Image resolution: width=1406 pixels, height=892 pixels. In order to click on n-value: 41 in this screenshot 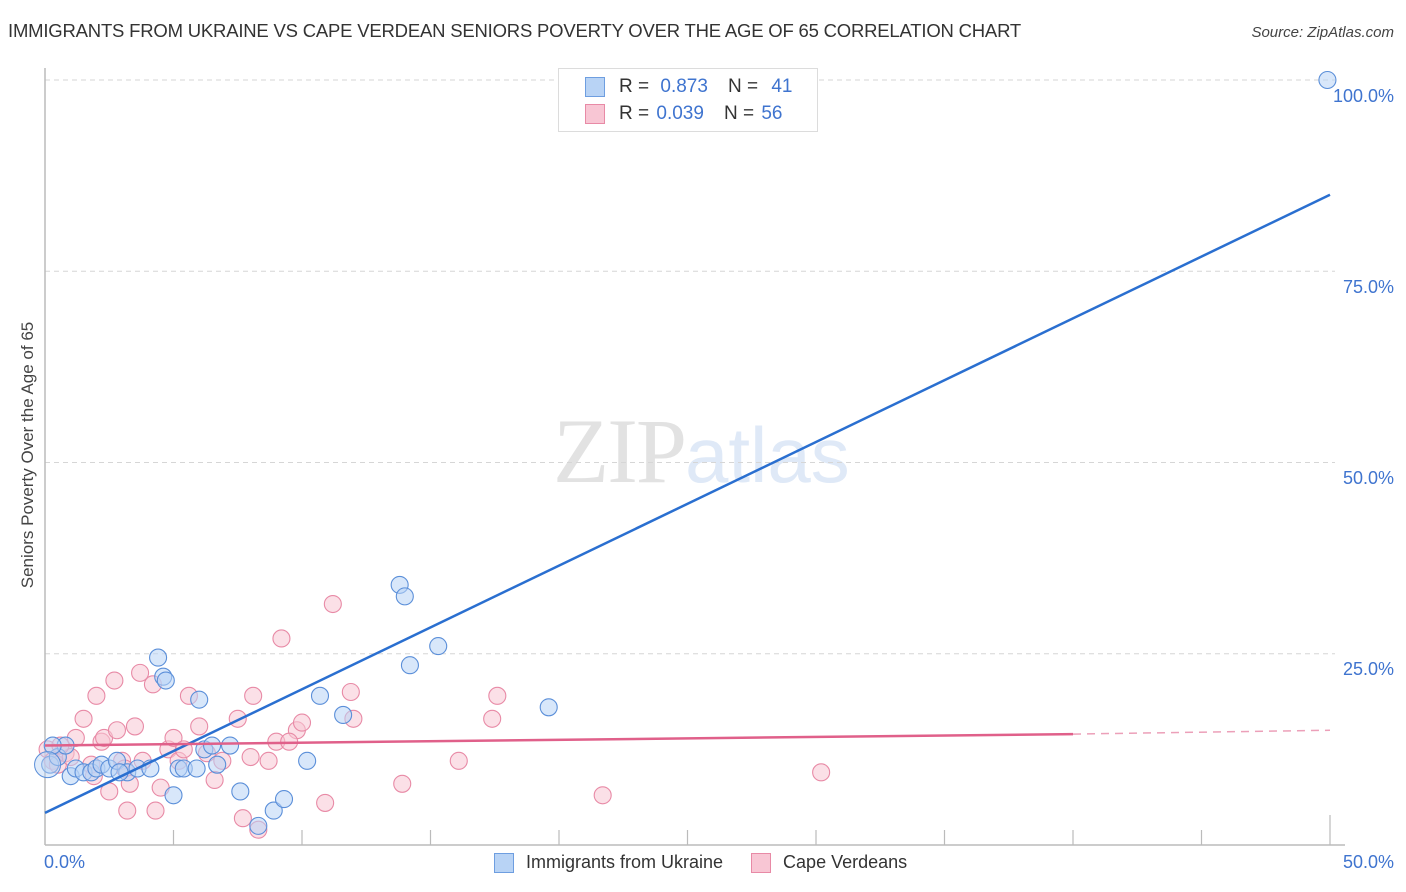, I will do `click(782, 86)`.